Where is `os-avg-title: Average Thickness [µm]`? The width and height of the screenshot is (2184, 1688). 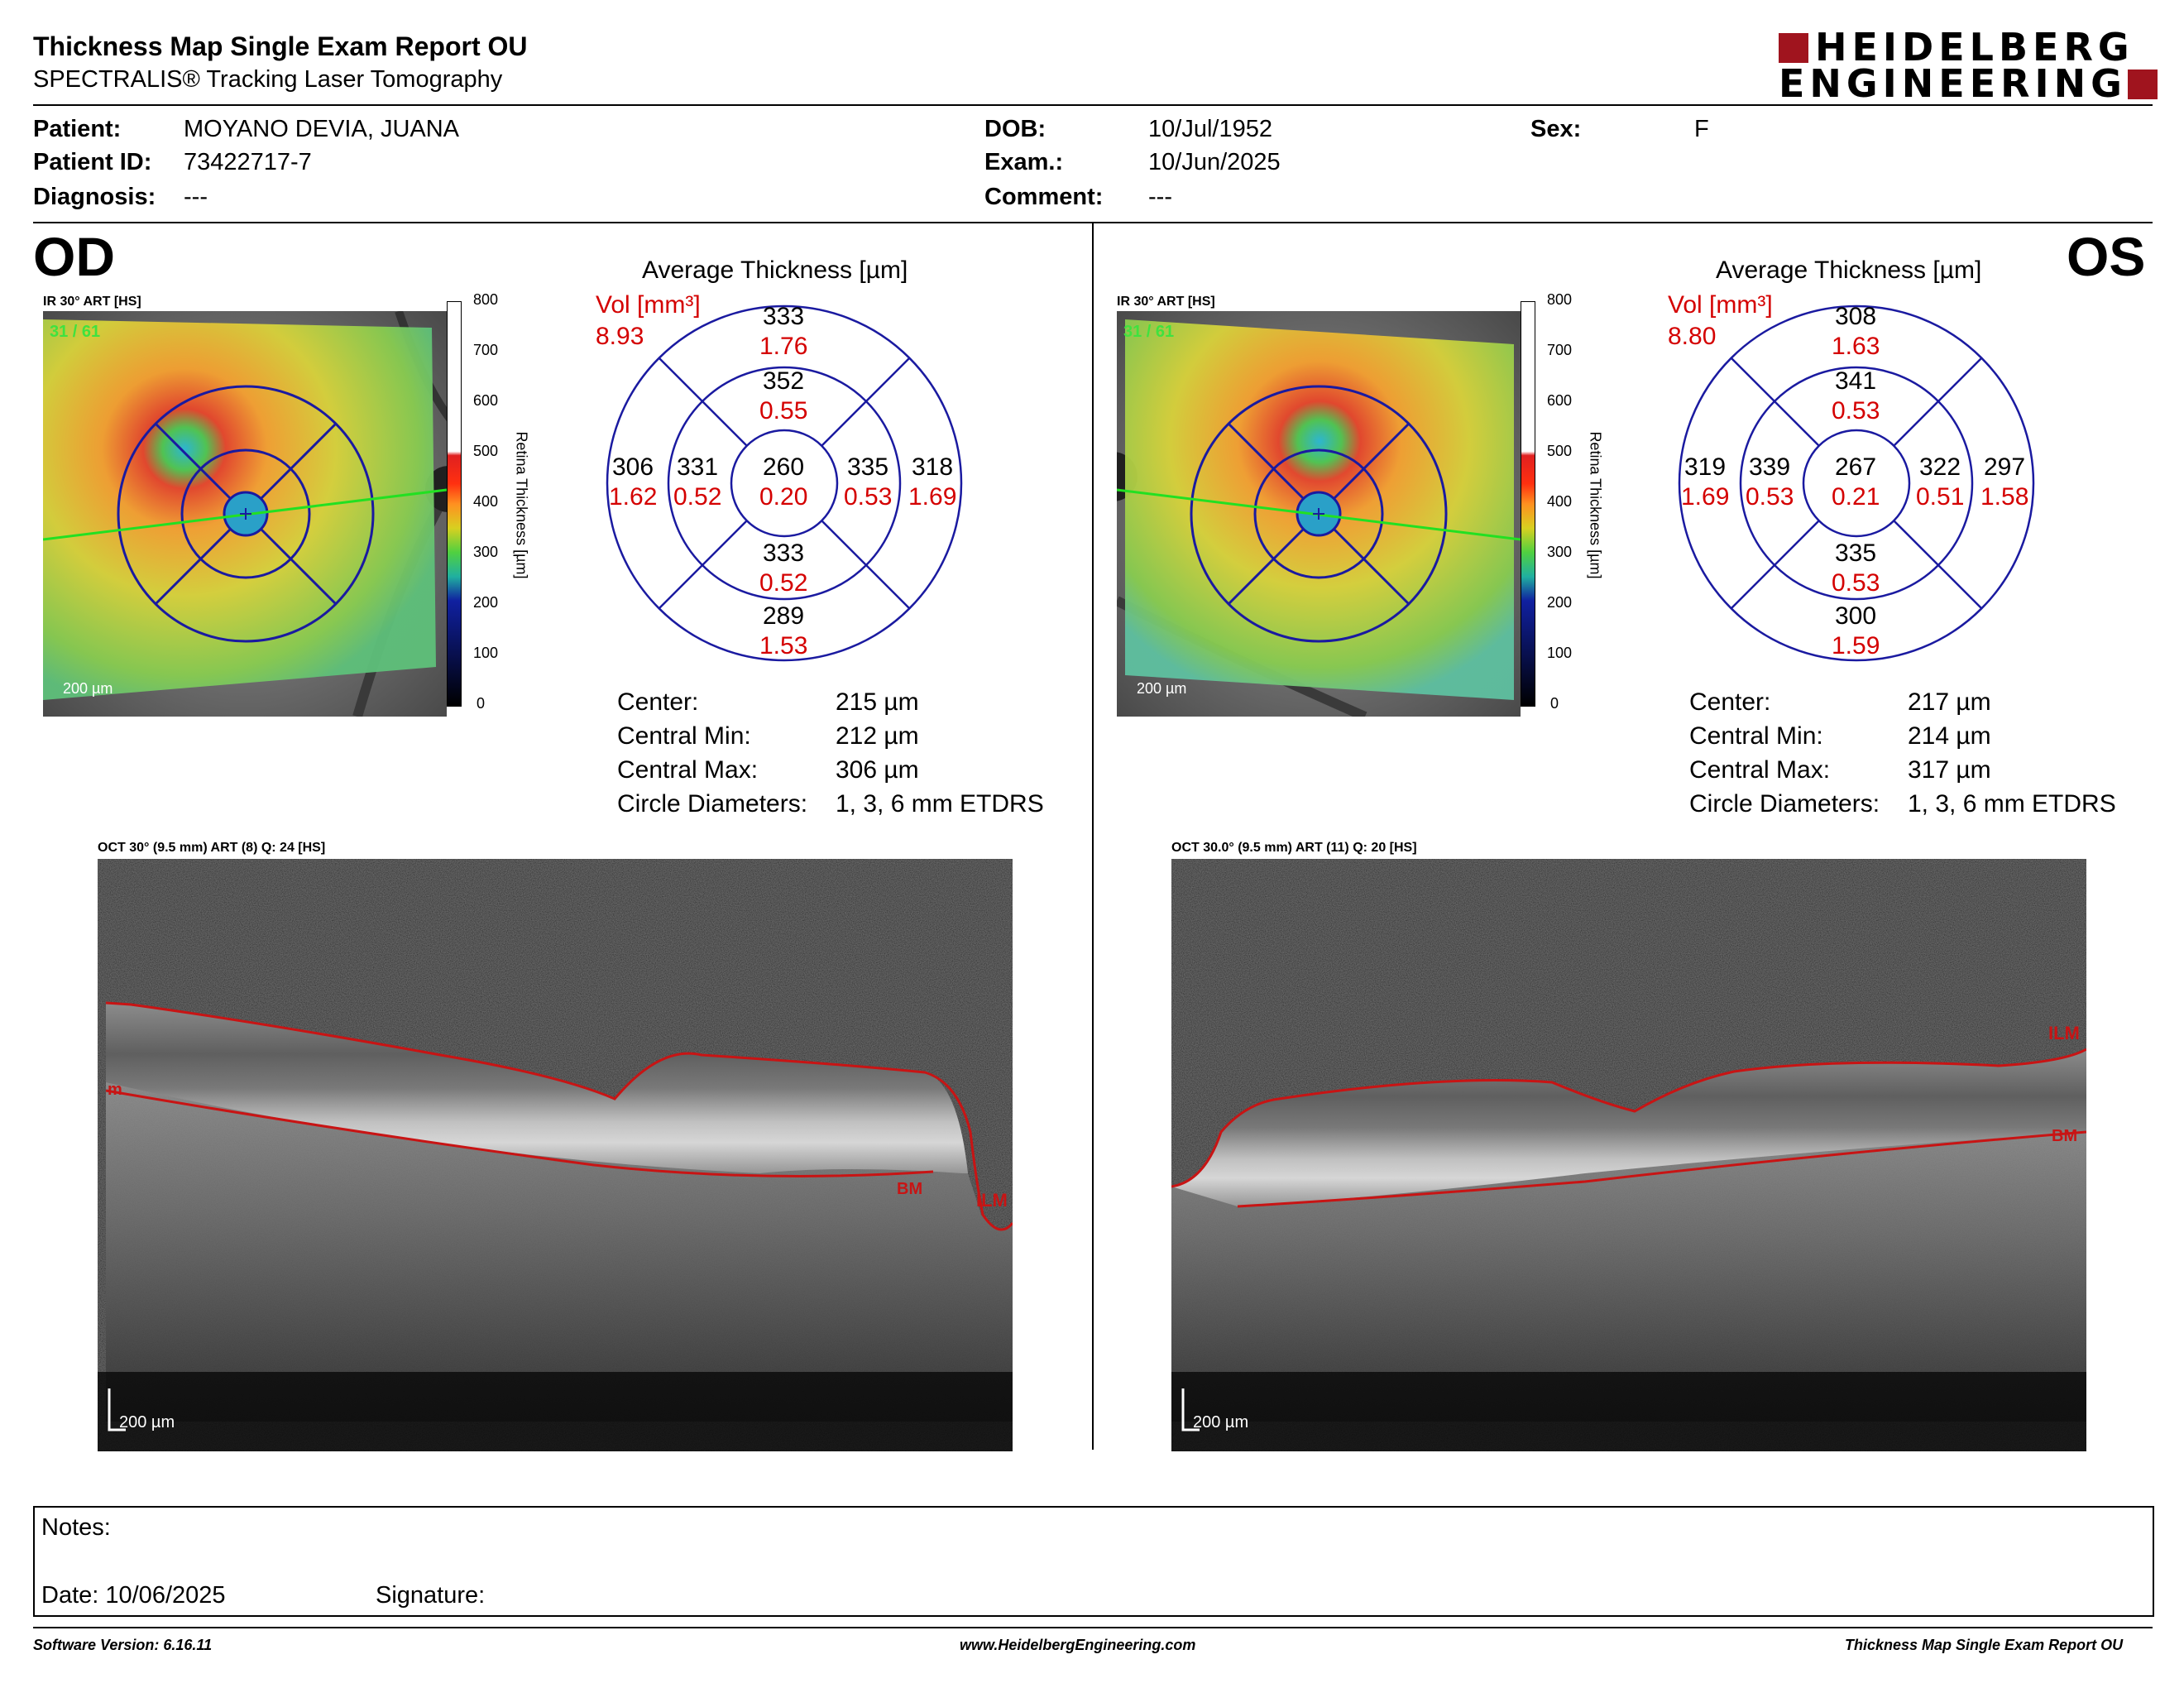 os-avg-title: Average Thickness [µm] is located at coordinates (1849, 270).